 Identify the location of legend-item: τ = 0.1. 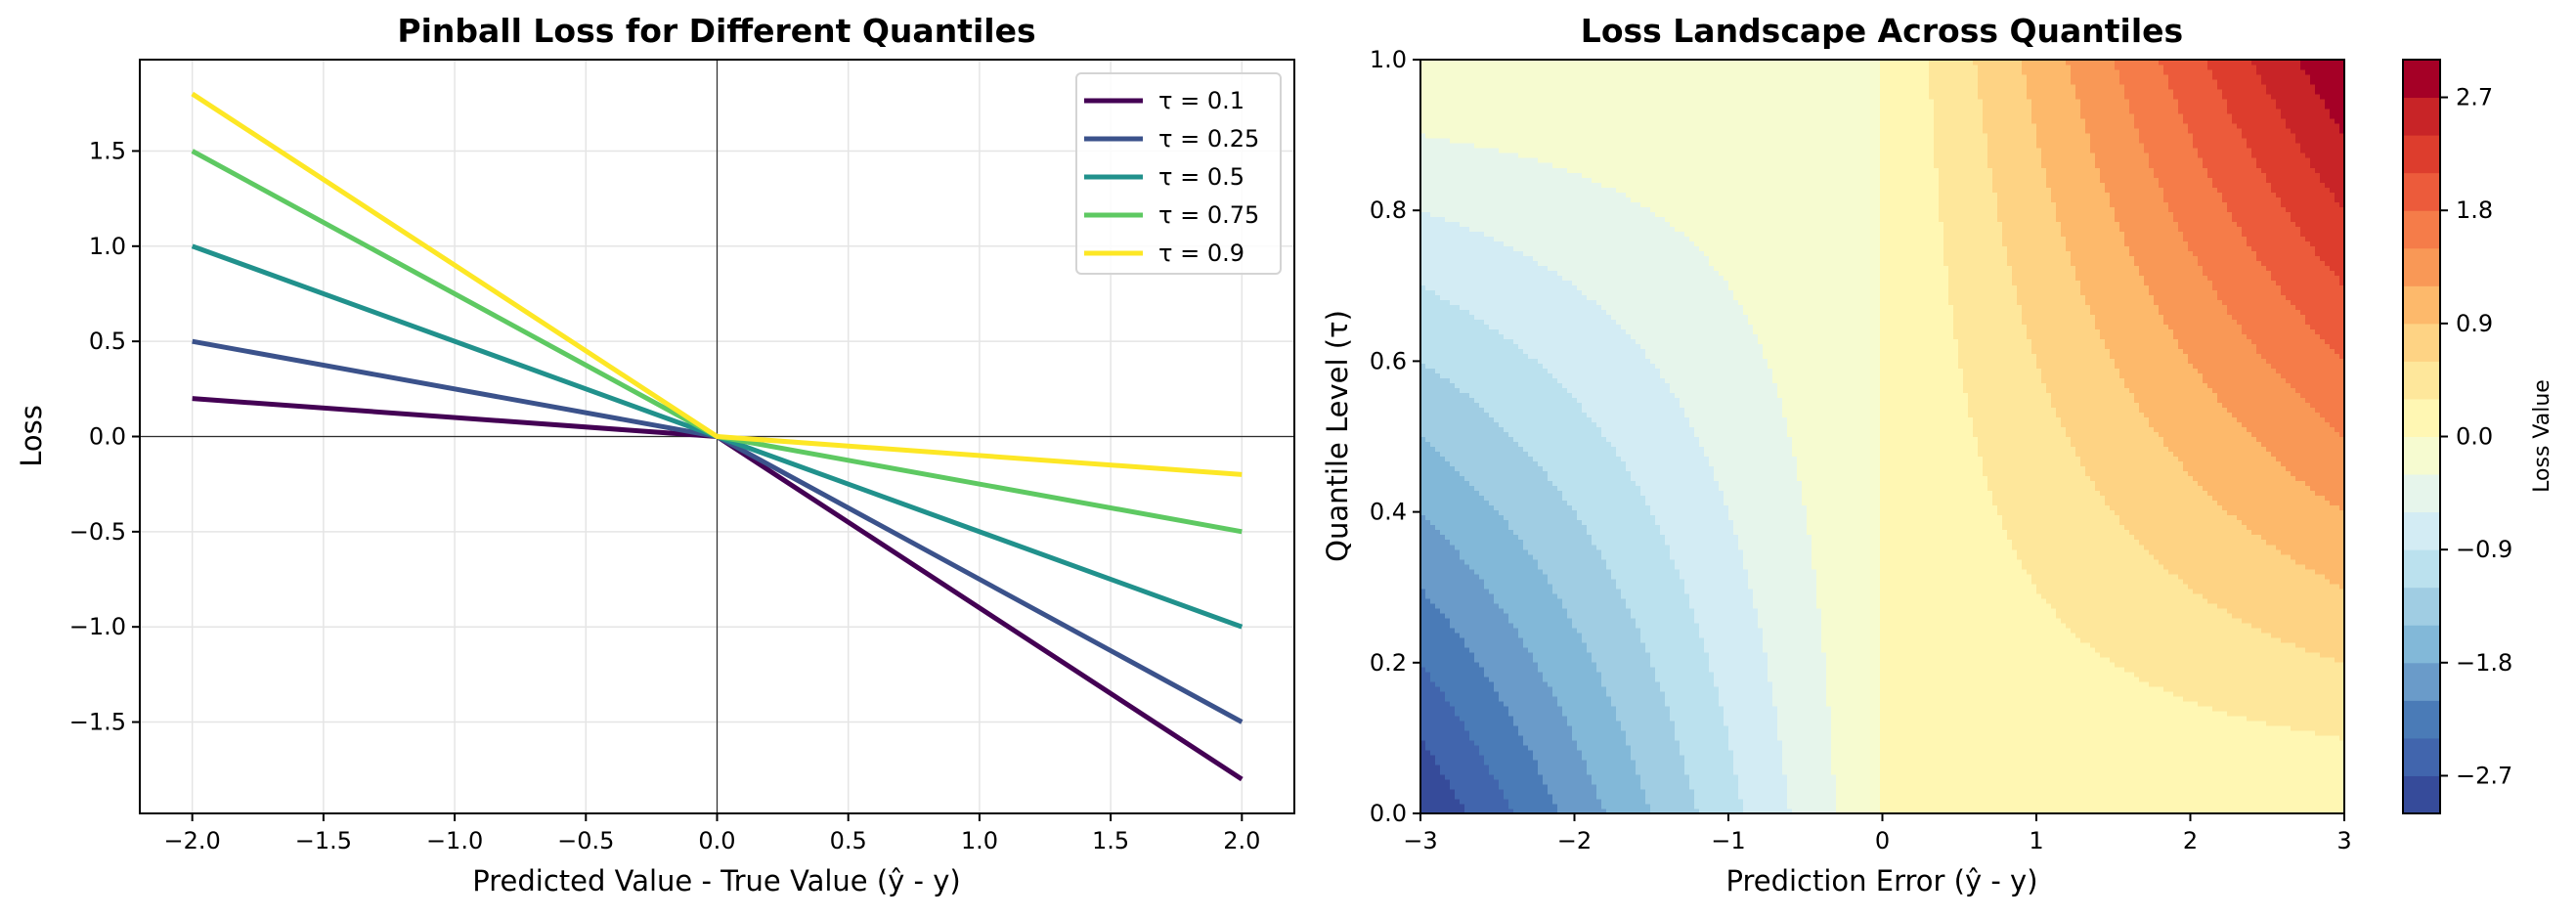
(1164, 100).